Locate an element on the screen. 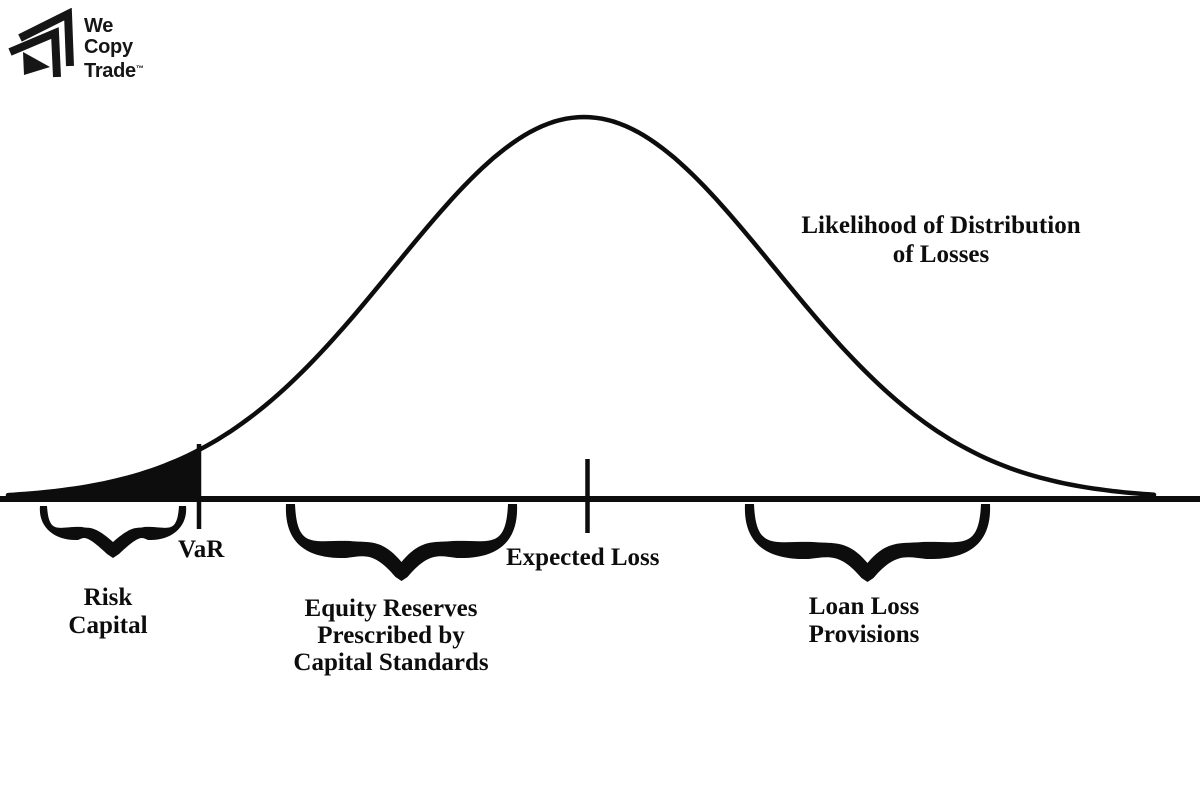 The width and height of the screenshot is (1200, 800). curve-label-line1: Likelihood of Distribution is located at coordinates (941, 225).